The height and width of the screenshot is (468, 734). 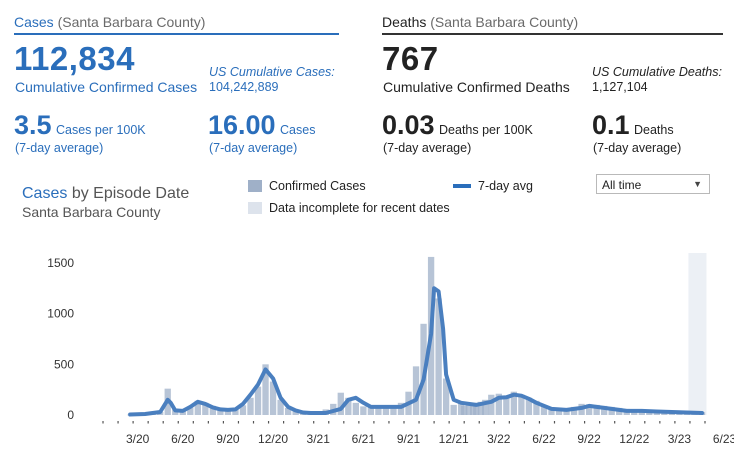 What do you see at coordinates (131, 22) in the screenshot?
I see `cases-header-county: (Santa Barbara County)` at bounding box center [131, 22].